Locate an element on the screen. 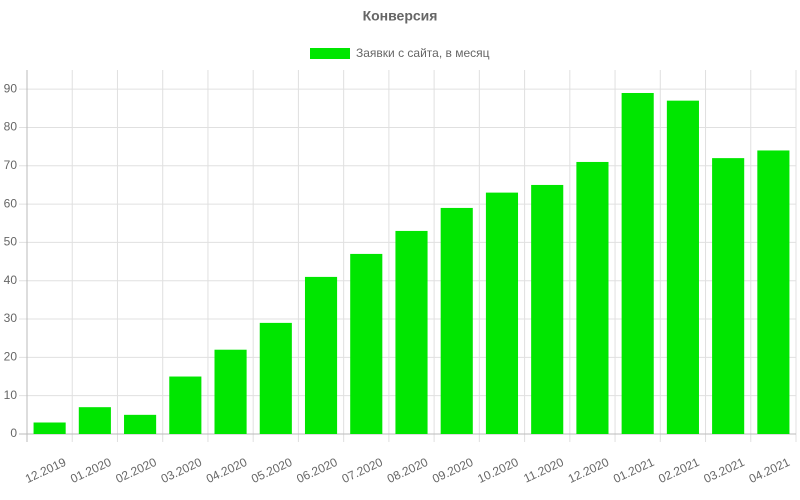 This screenshot has width=800, height=500. x-tick-label: 11.2020 is located at coordinates (543, 470).